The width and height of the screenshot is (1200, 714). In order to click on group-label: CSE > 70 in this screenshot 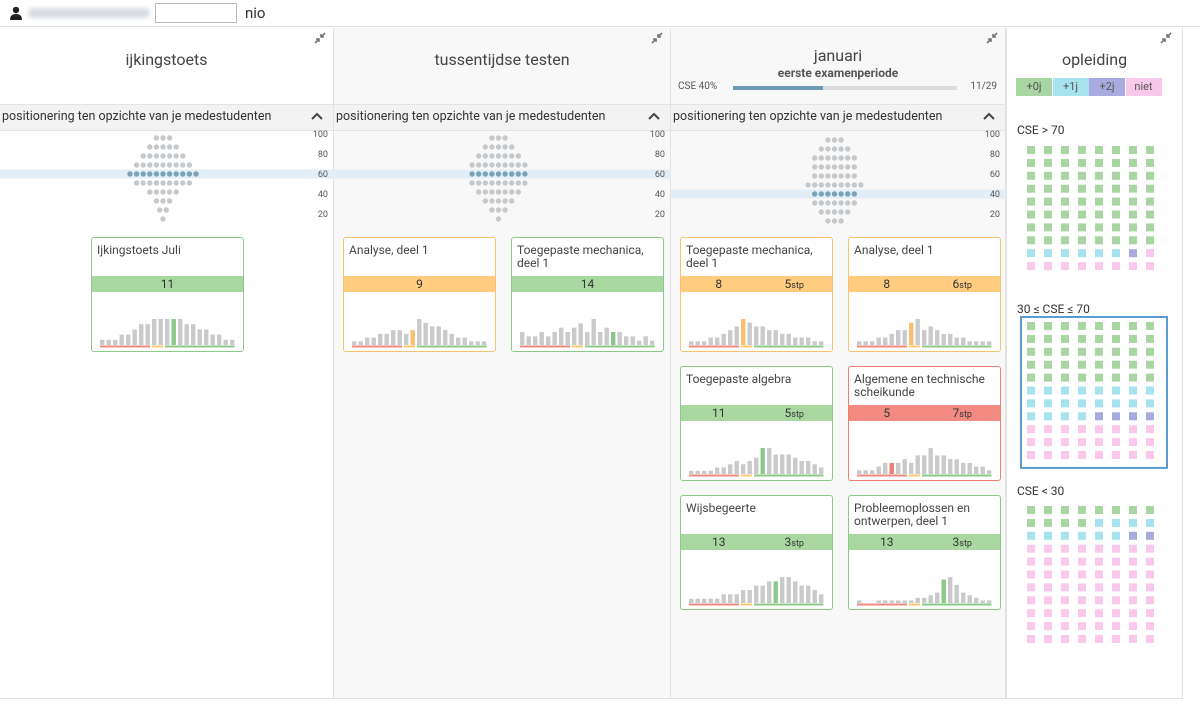, I will do `click(1041, 130)`.